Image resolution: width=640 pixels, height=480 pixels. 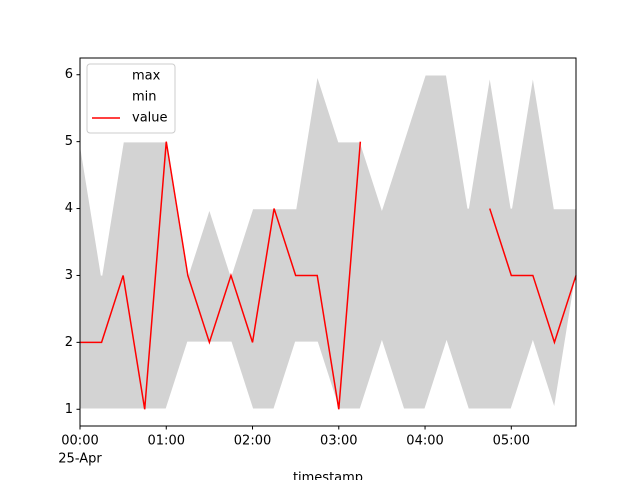 What do you see at coordinates (338, 441) in the screenshot?
I see `x-tick-label: 03:00` at bounding box center [338, 441].